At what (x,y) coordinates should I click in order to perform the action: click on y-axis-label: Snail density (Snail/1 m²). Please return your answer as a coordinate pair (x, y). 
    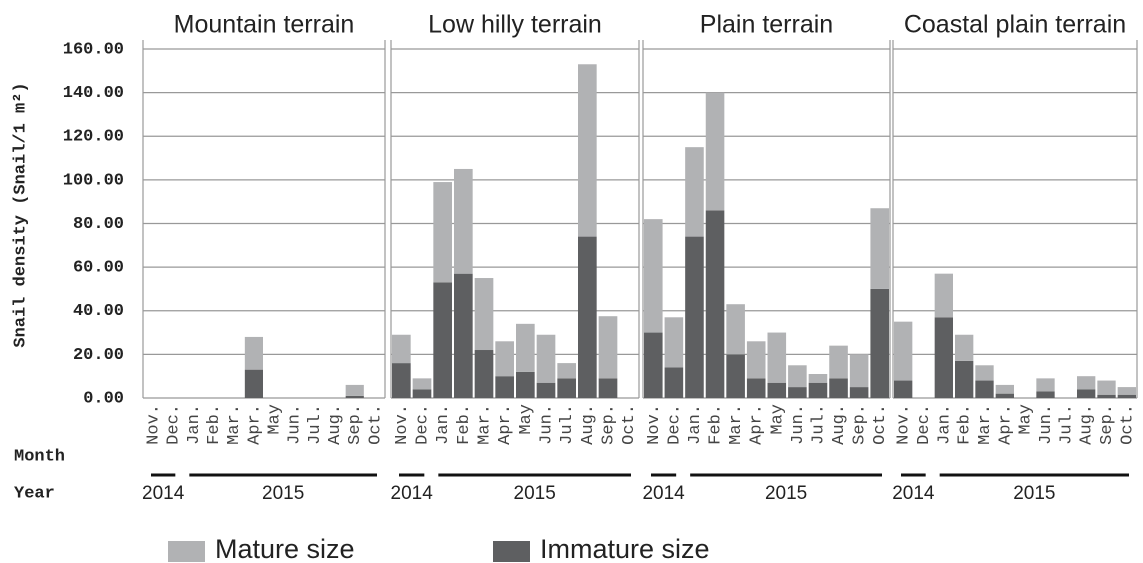
    Looking at the image, I should click on (20, 214).